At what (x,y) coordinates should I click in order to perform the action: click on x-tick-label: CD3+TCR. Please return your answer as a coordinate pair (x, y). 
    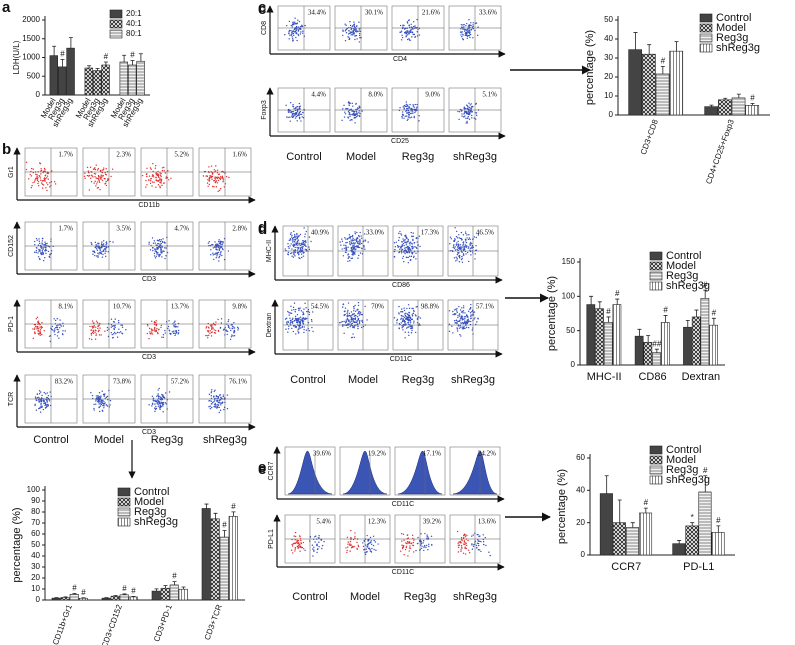
    Looking at the image, I should click on (213, 622).